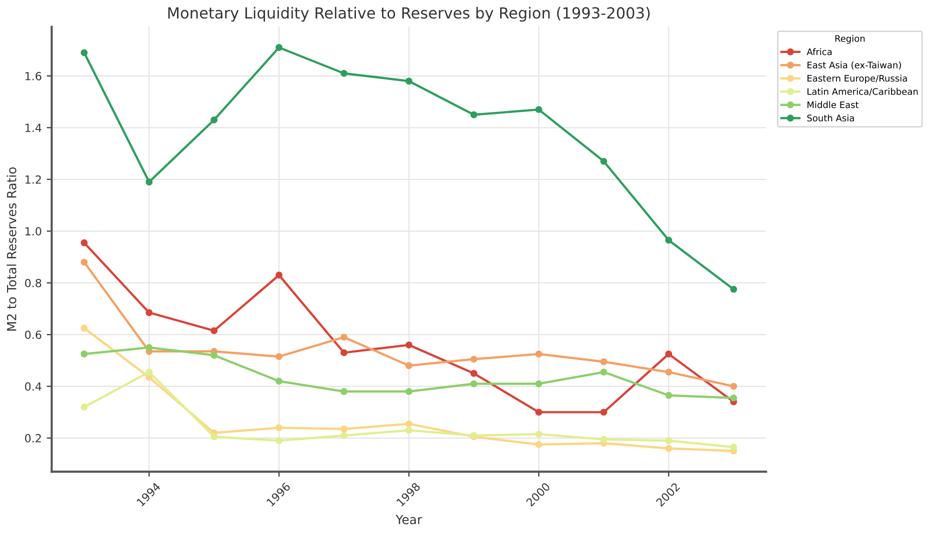 The image size is (940, 536). What do you see at coordinates (33, 438) in the screenshot?
I see `y-tick-label: 0.2` at bounding box center [33, 438].